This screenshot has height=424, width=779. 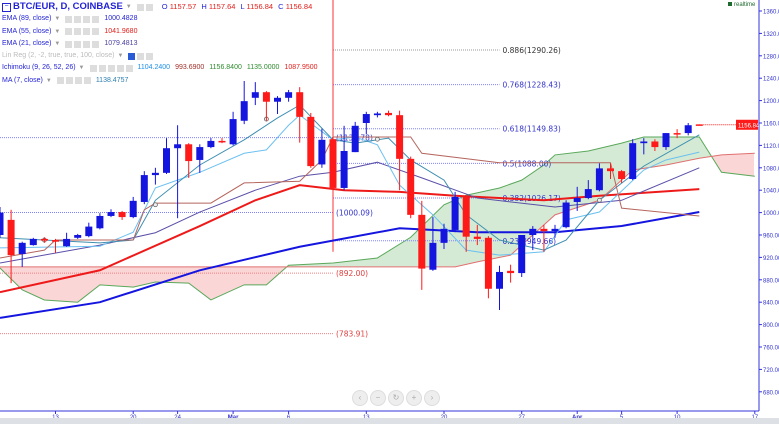 What do you see at coordinates (432, 398) in the screenshot?
I see `scroll-right-button: ›` at bounding box center [432, 398].